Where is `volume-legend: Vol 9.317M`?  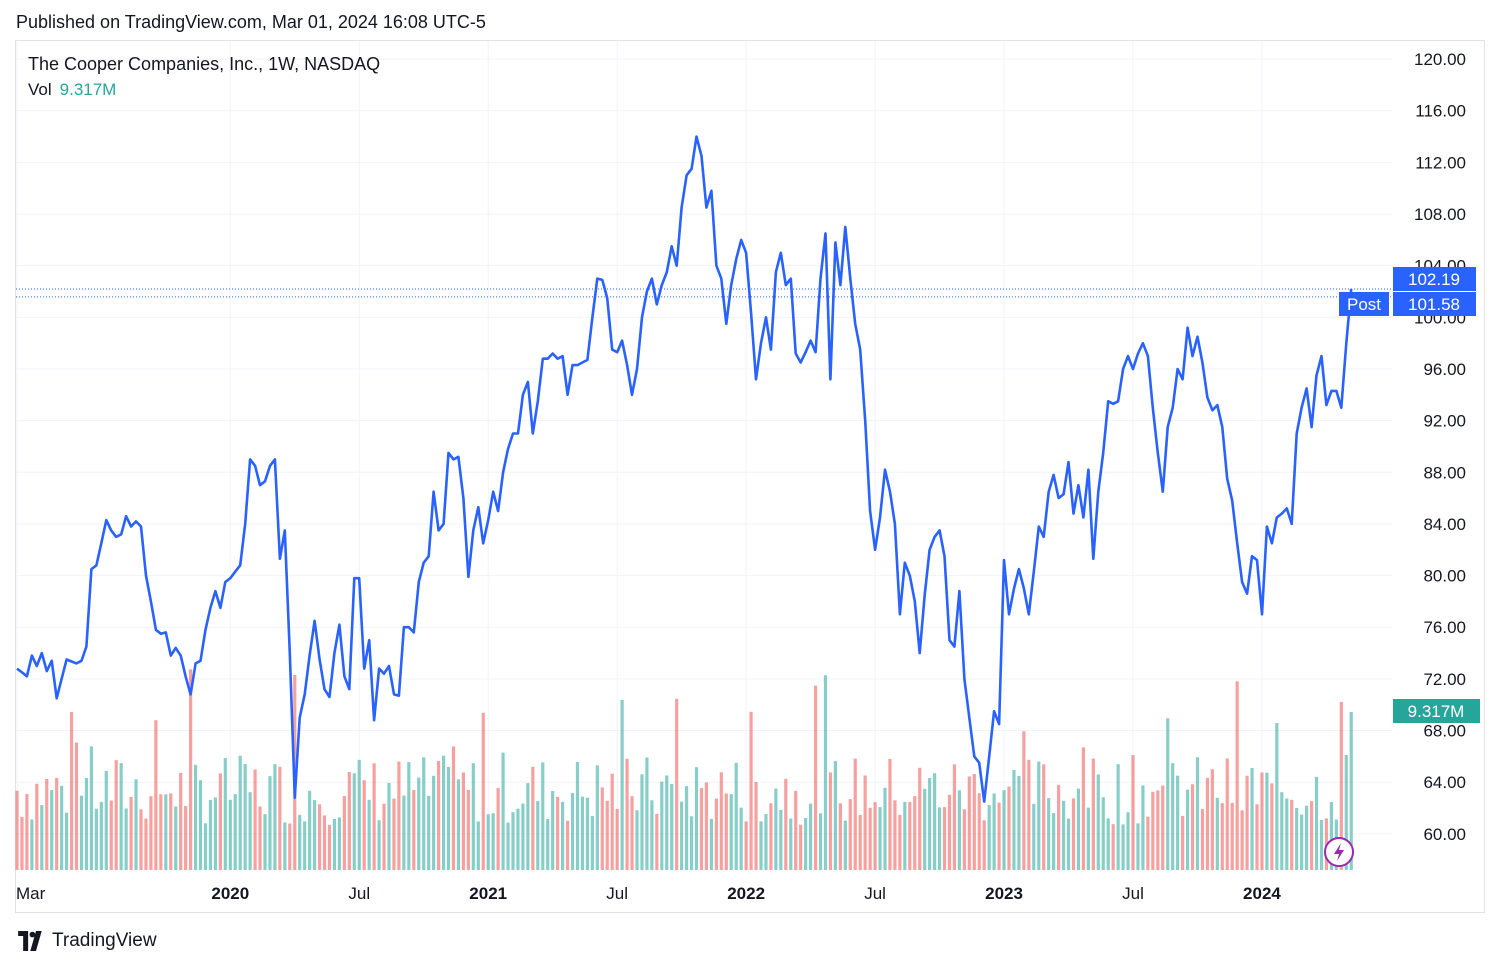
volume-legend: Vol 9.317M is located at coordinates (72, 90).